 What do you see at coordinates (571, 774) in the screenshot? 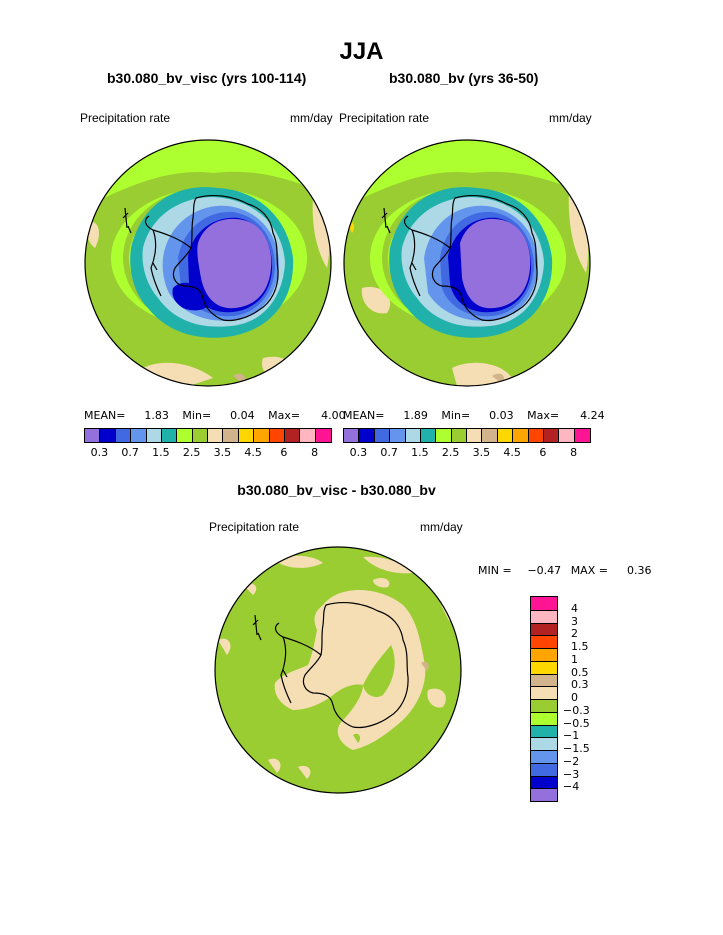
I see `diff-colorbar-tick: −3` at bounding box center [571, 774].